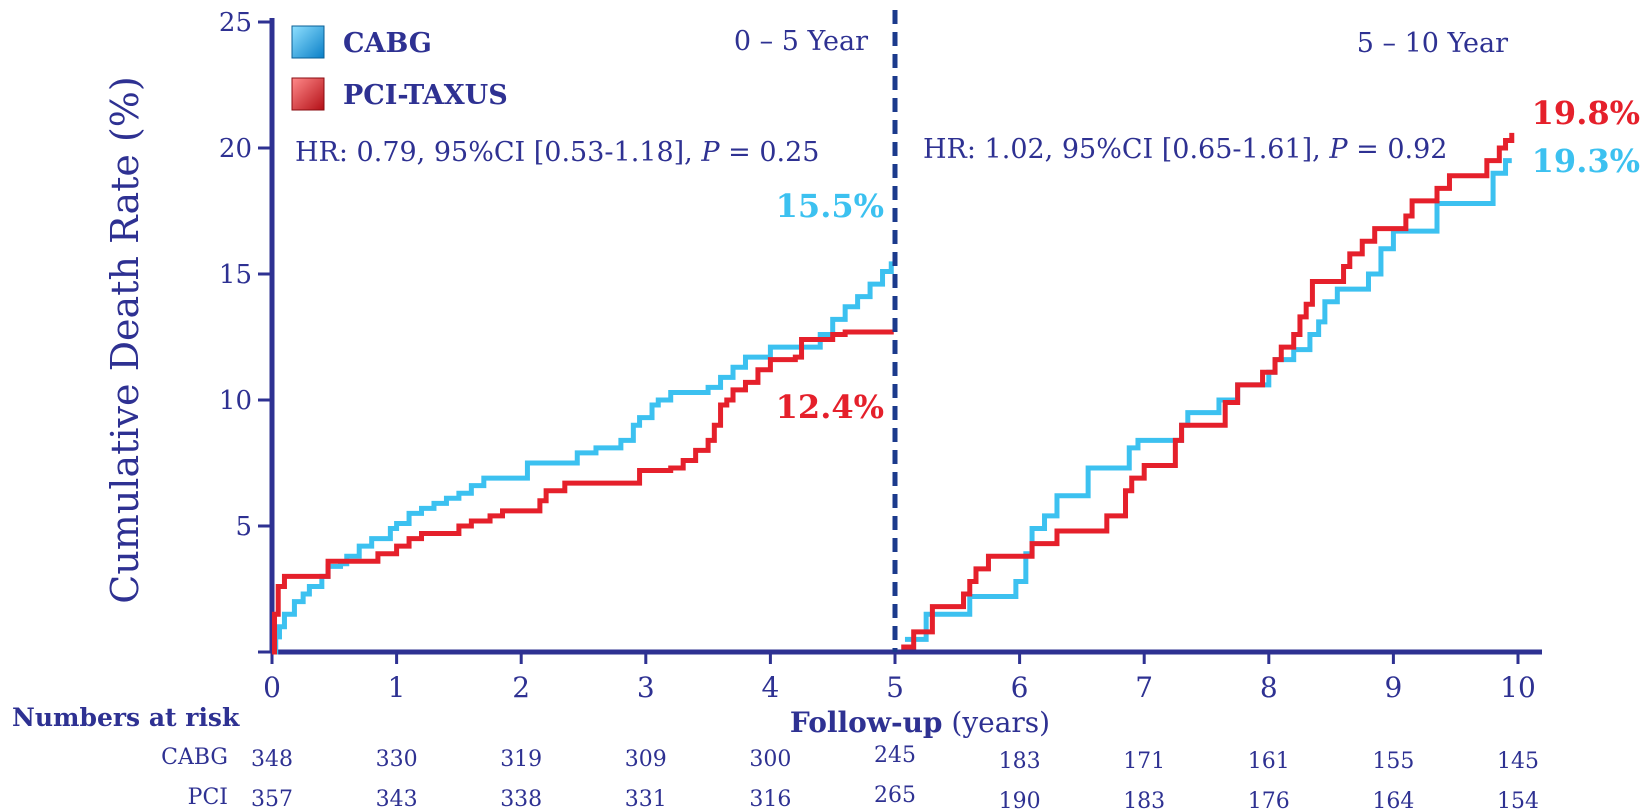 The image size is (1647, 812). I want to click on x-tick-label: 1, so click(397, 687).